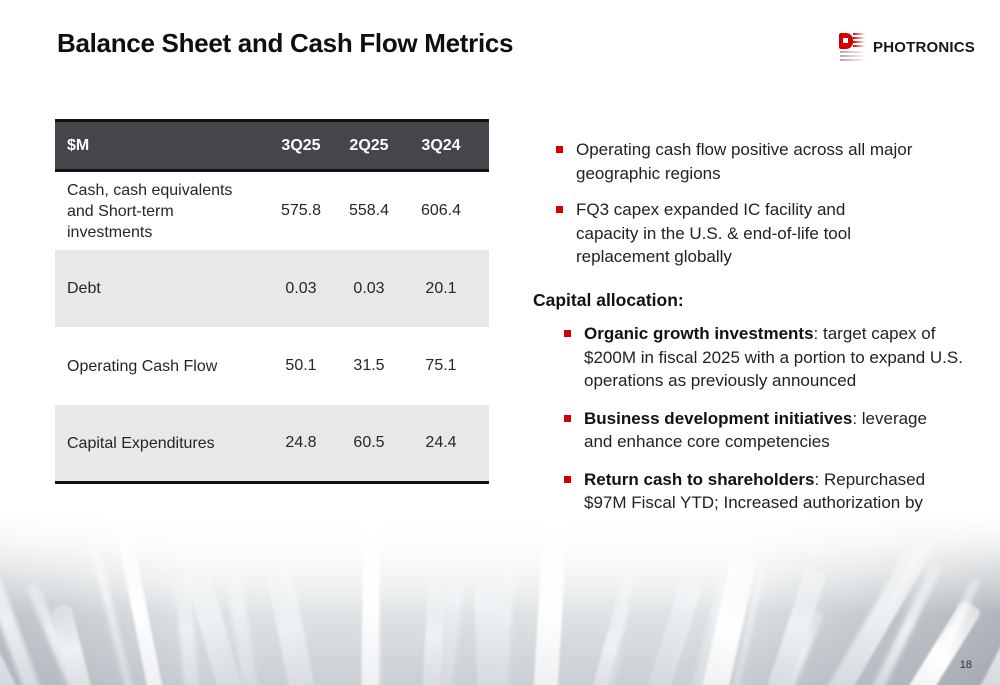  What do you see at coordinates (141, 443) in the screenshot?
I see `row-label: Capital Expenditures` at bounding box center [141, 443].